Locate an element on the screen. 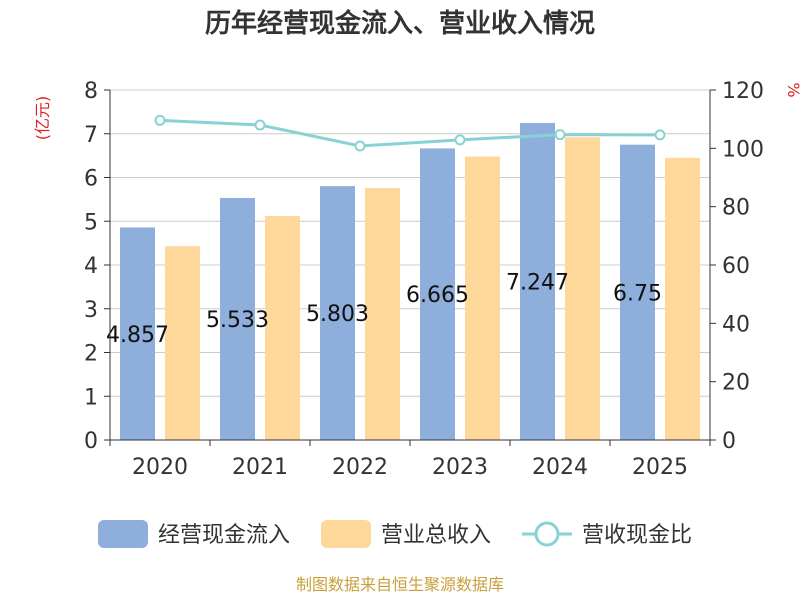  x-tick-label: 2025 is located at coordinates (660, 467).